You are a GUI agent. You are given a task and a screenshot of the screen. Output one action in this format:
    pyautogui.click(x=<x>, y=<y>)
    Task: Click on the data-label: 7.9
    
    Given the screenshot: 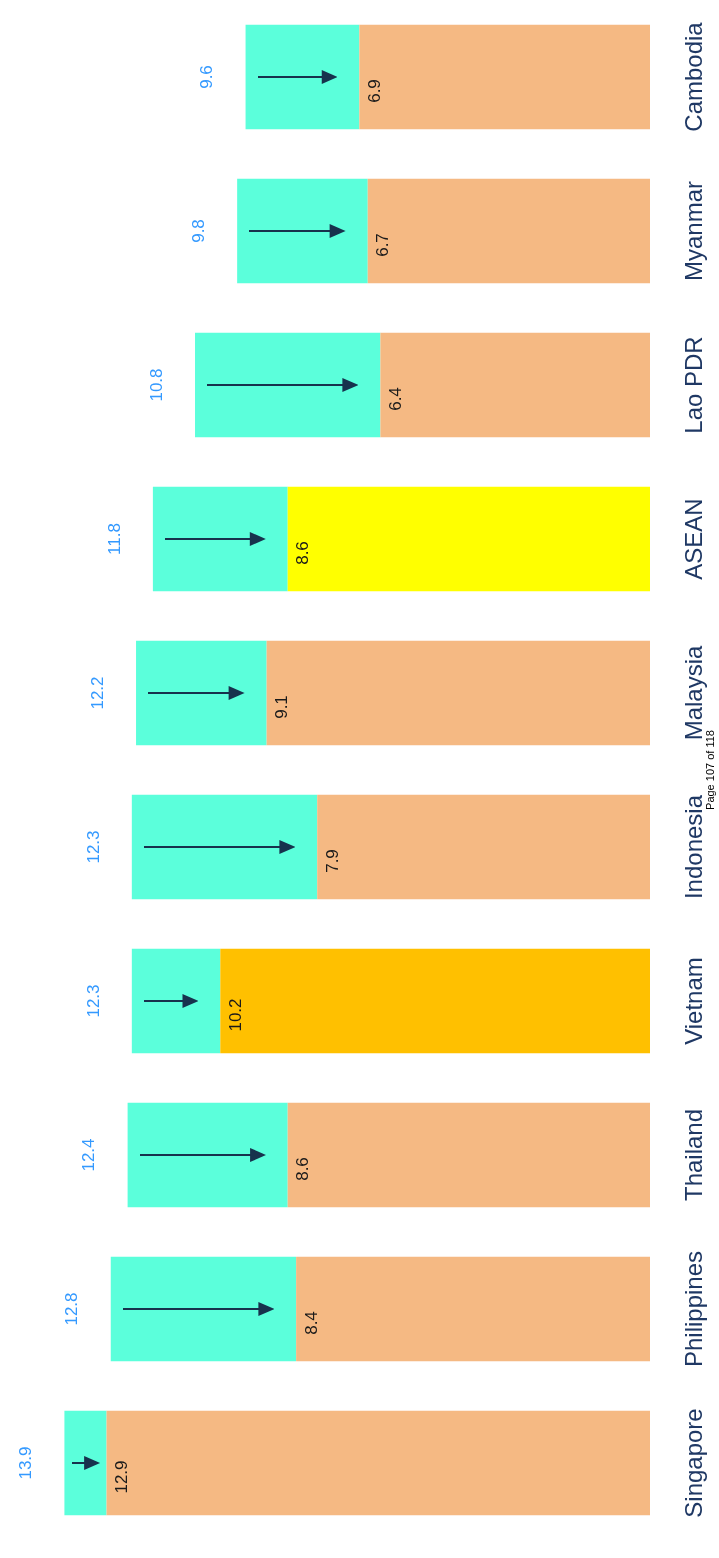 What is the action you would take?
    pyautogui.click(x=332, y=861)
    